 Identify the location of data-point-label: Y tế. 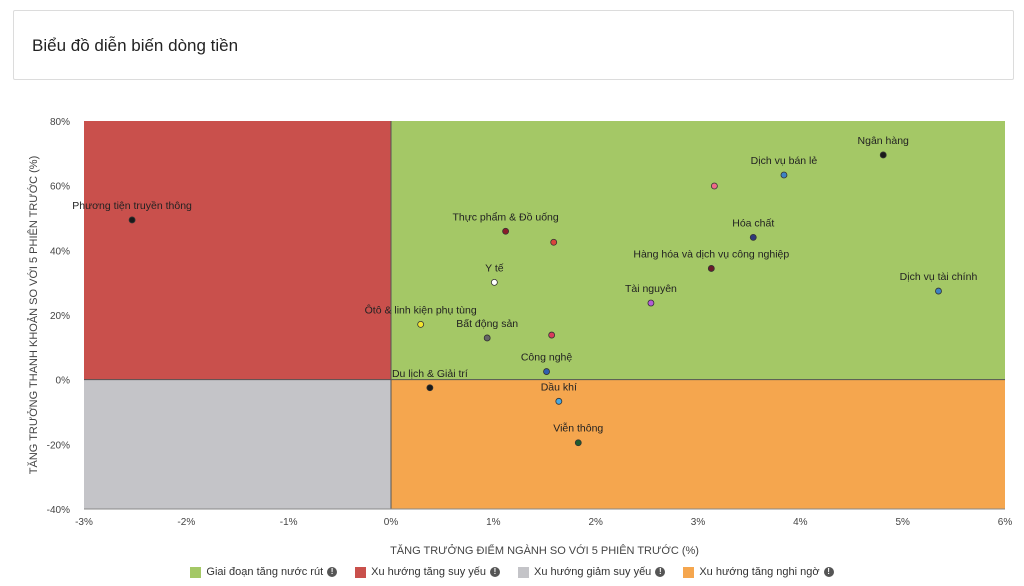
(494, 268).